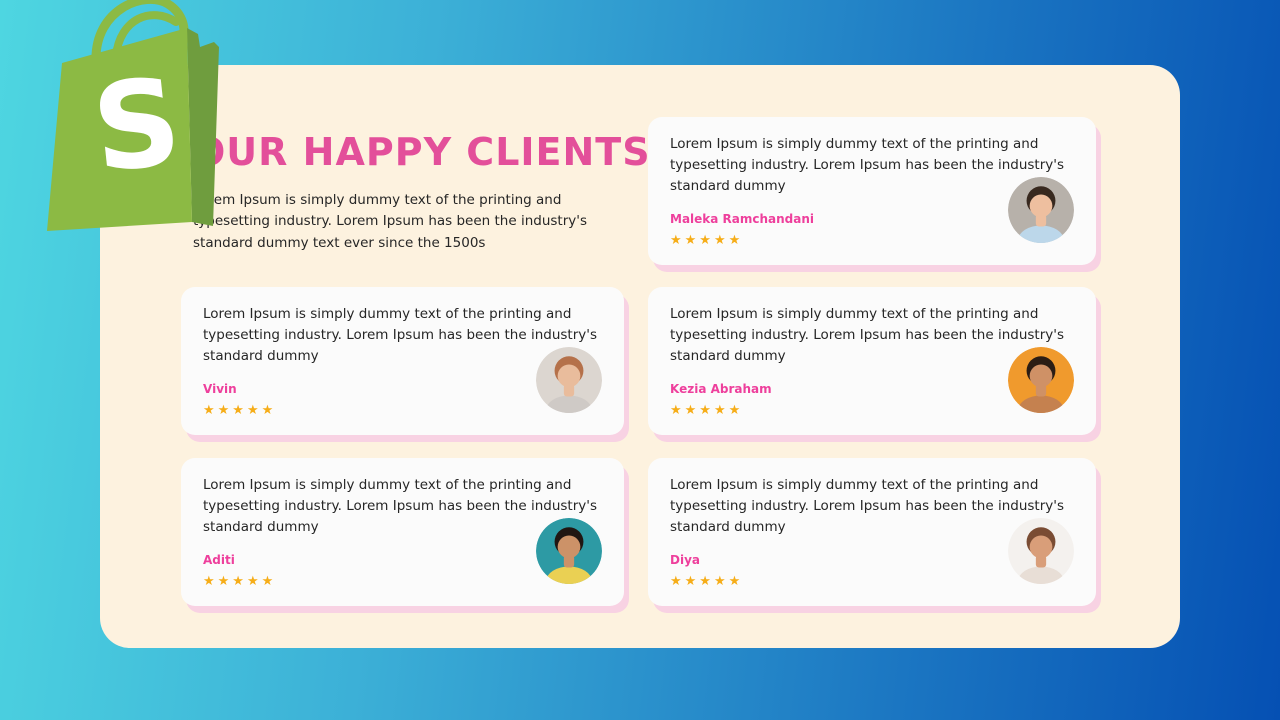  I want to click on client-name: Kezia Abraham, so click(721, 388).